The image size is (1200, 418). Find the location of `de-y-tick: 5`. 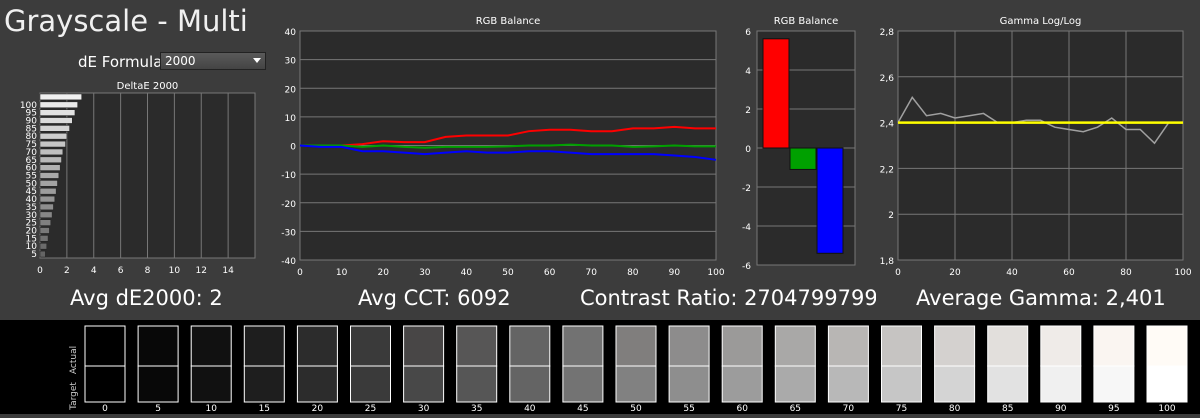

de-y-tick: 5 is located at coordinates (34, 255).